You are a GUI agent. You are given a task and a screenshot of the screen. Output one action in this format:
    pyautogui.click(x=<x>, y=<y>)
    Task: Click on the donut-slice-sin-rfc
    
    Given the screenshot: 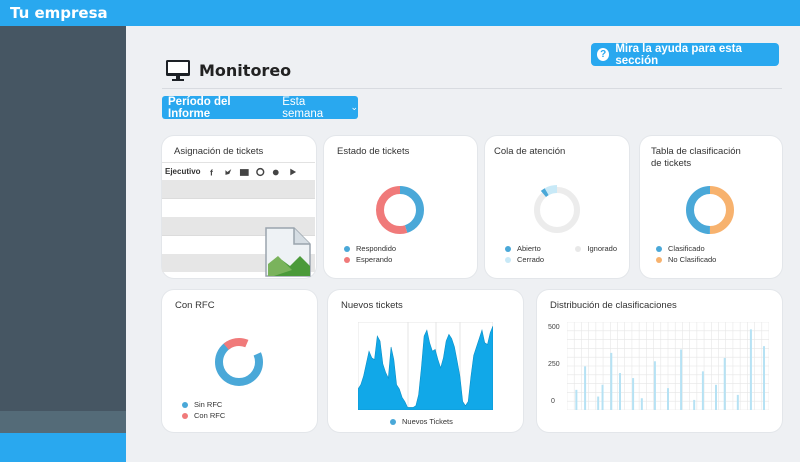 What is the action you would take?
    pyautogui.click(x=239, y=362)
    